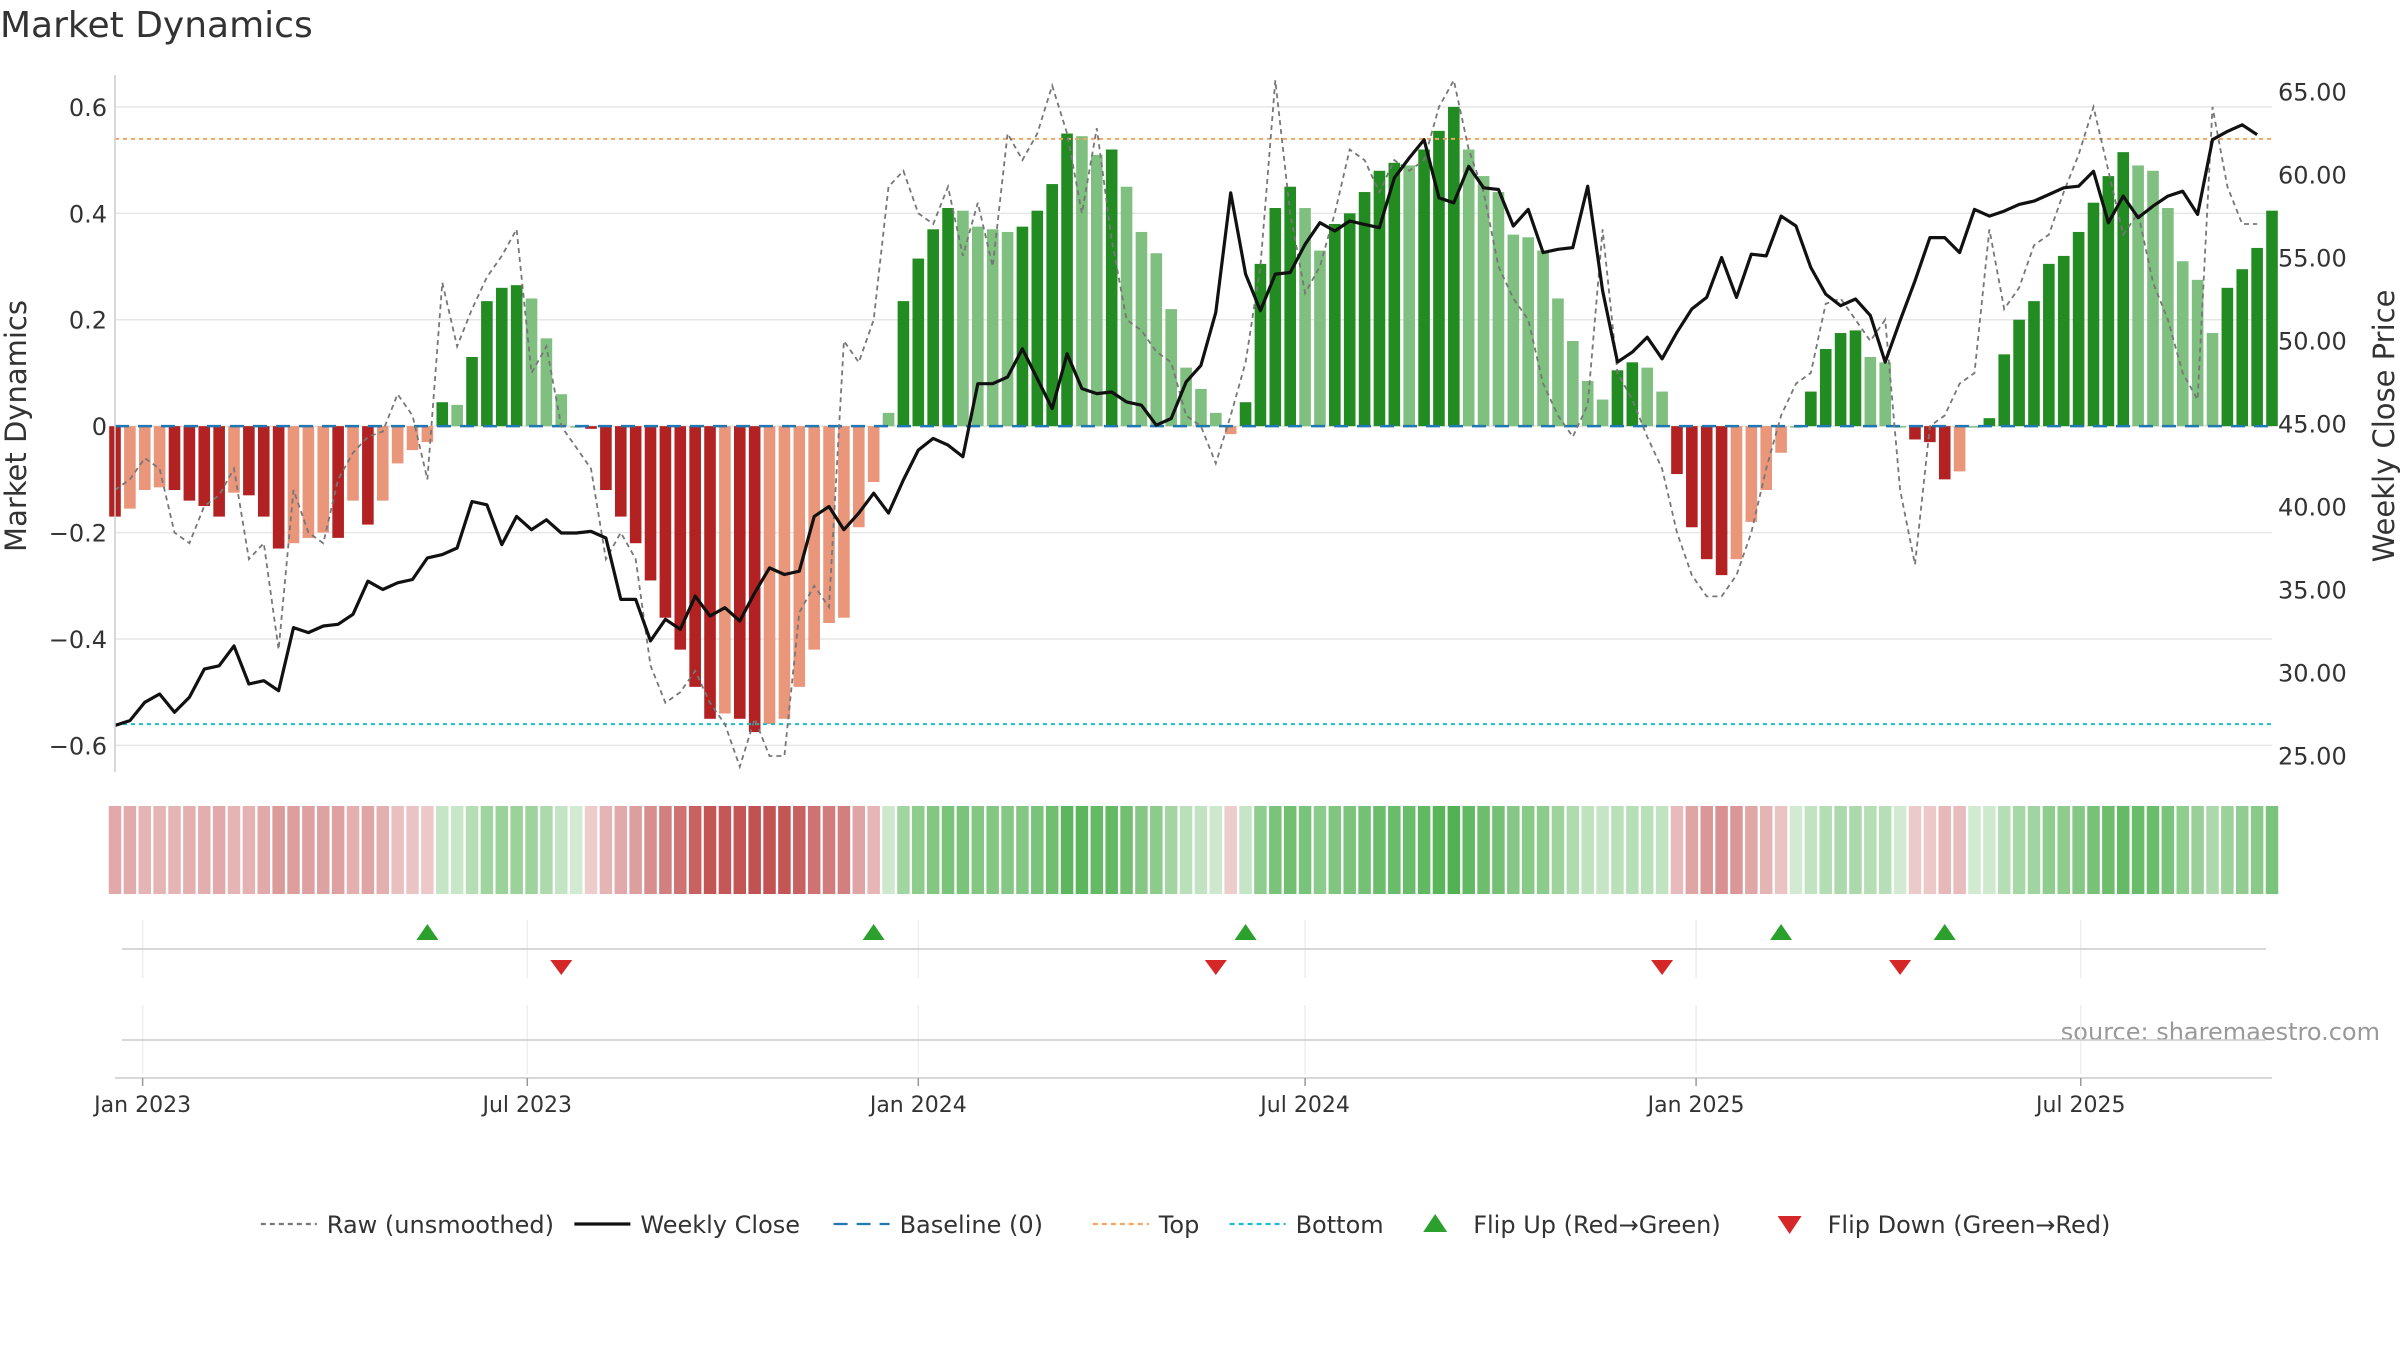  What do you see at coordinates (917, 1105) in the screenshot?
I see `x-tick-label: Jan 2024` at bounding box center [917, 1105].